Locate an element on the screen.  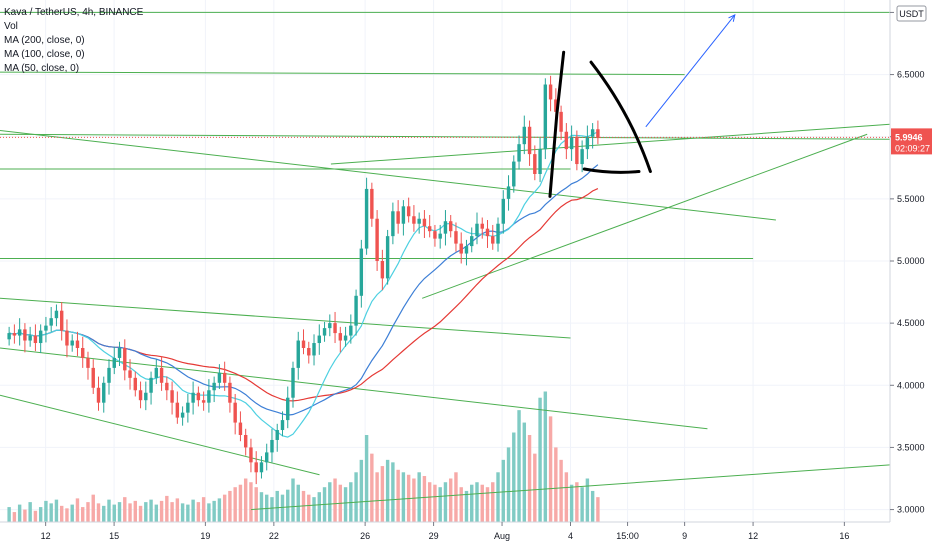
currency-label: USDT is located at coordinates (911, 14).